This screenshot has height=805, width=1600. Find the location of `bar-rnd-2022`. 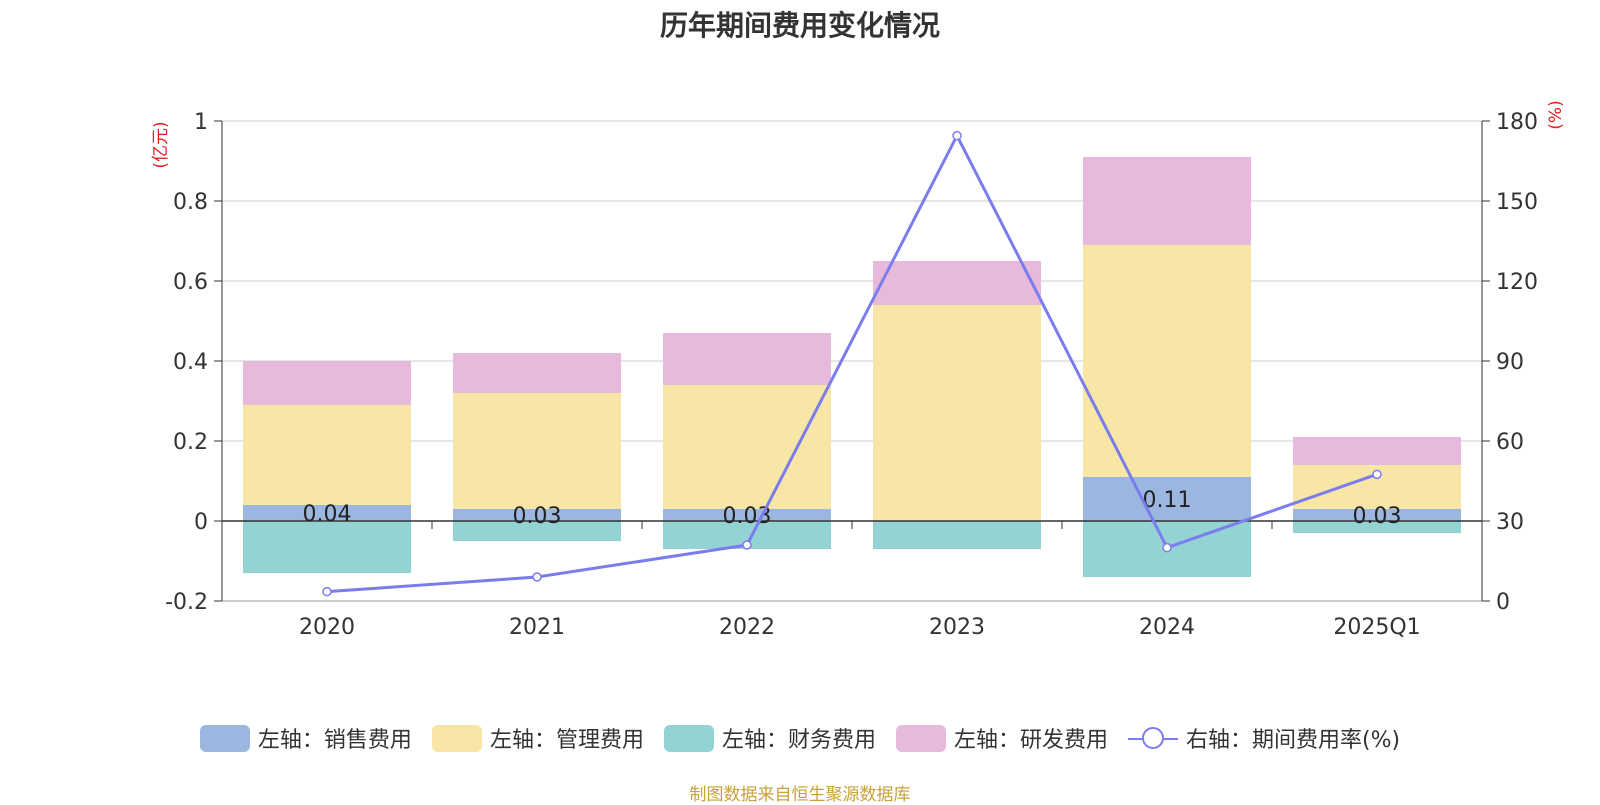

bar-rnd-2022 is located at coordinates (747, 359).